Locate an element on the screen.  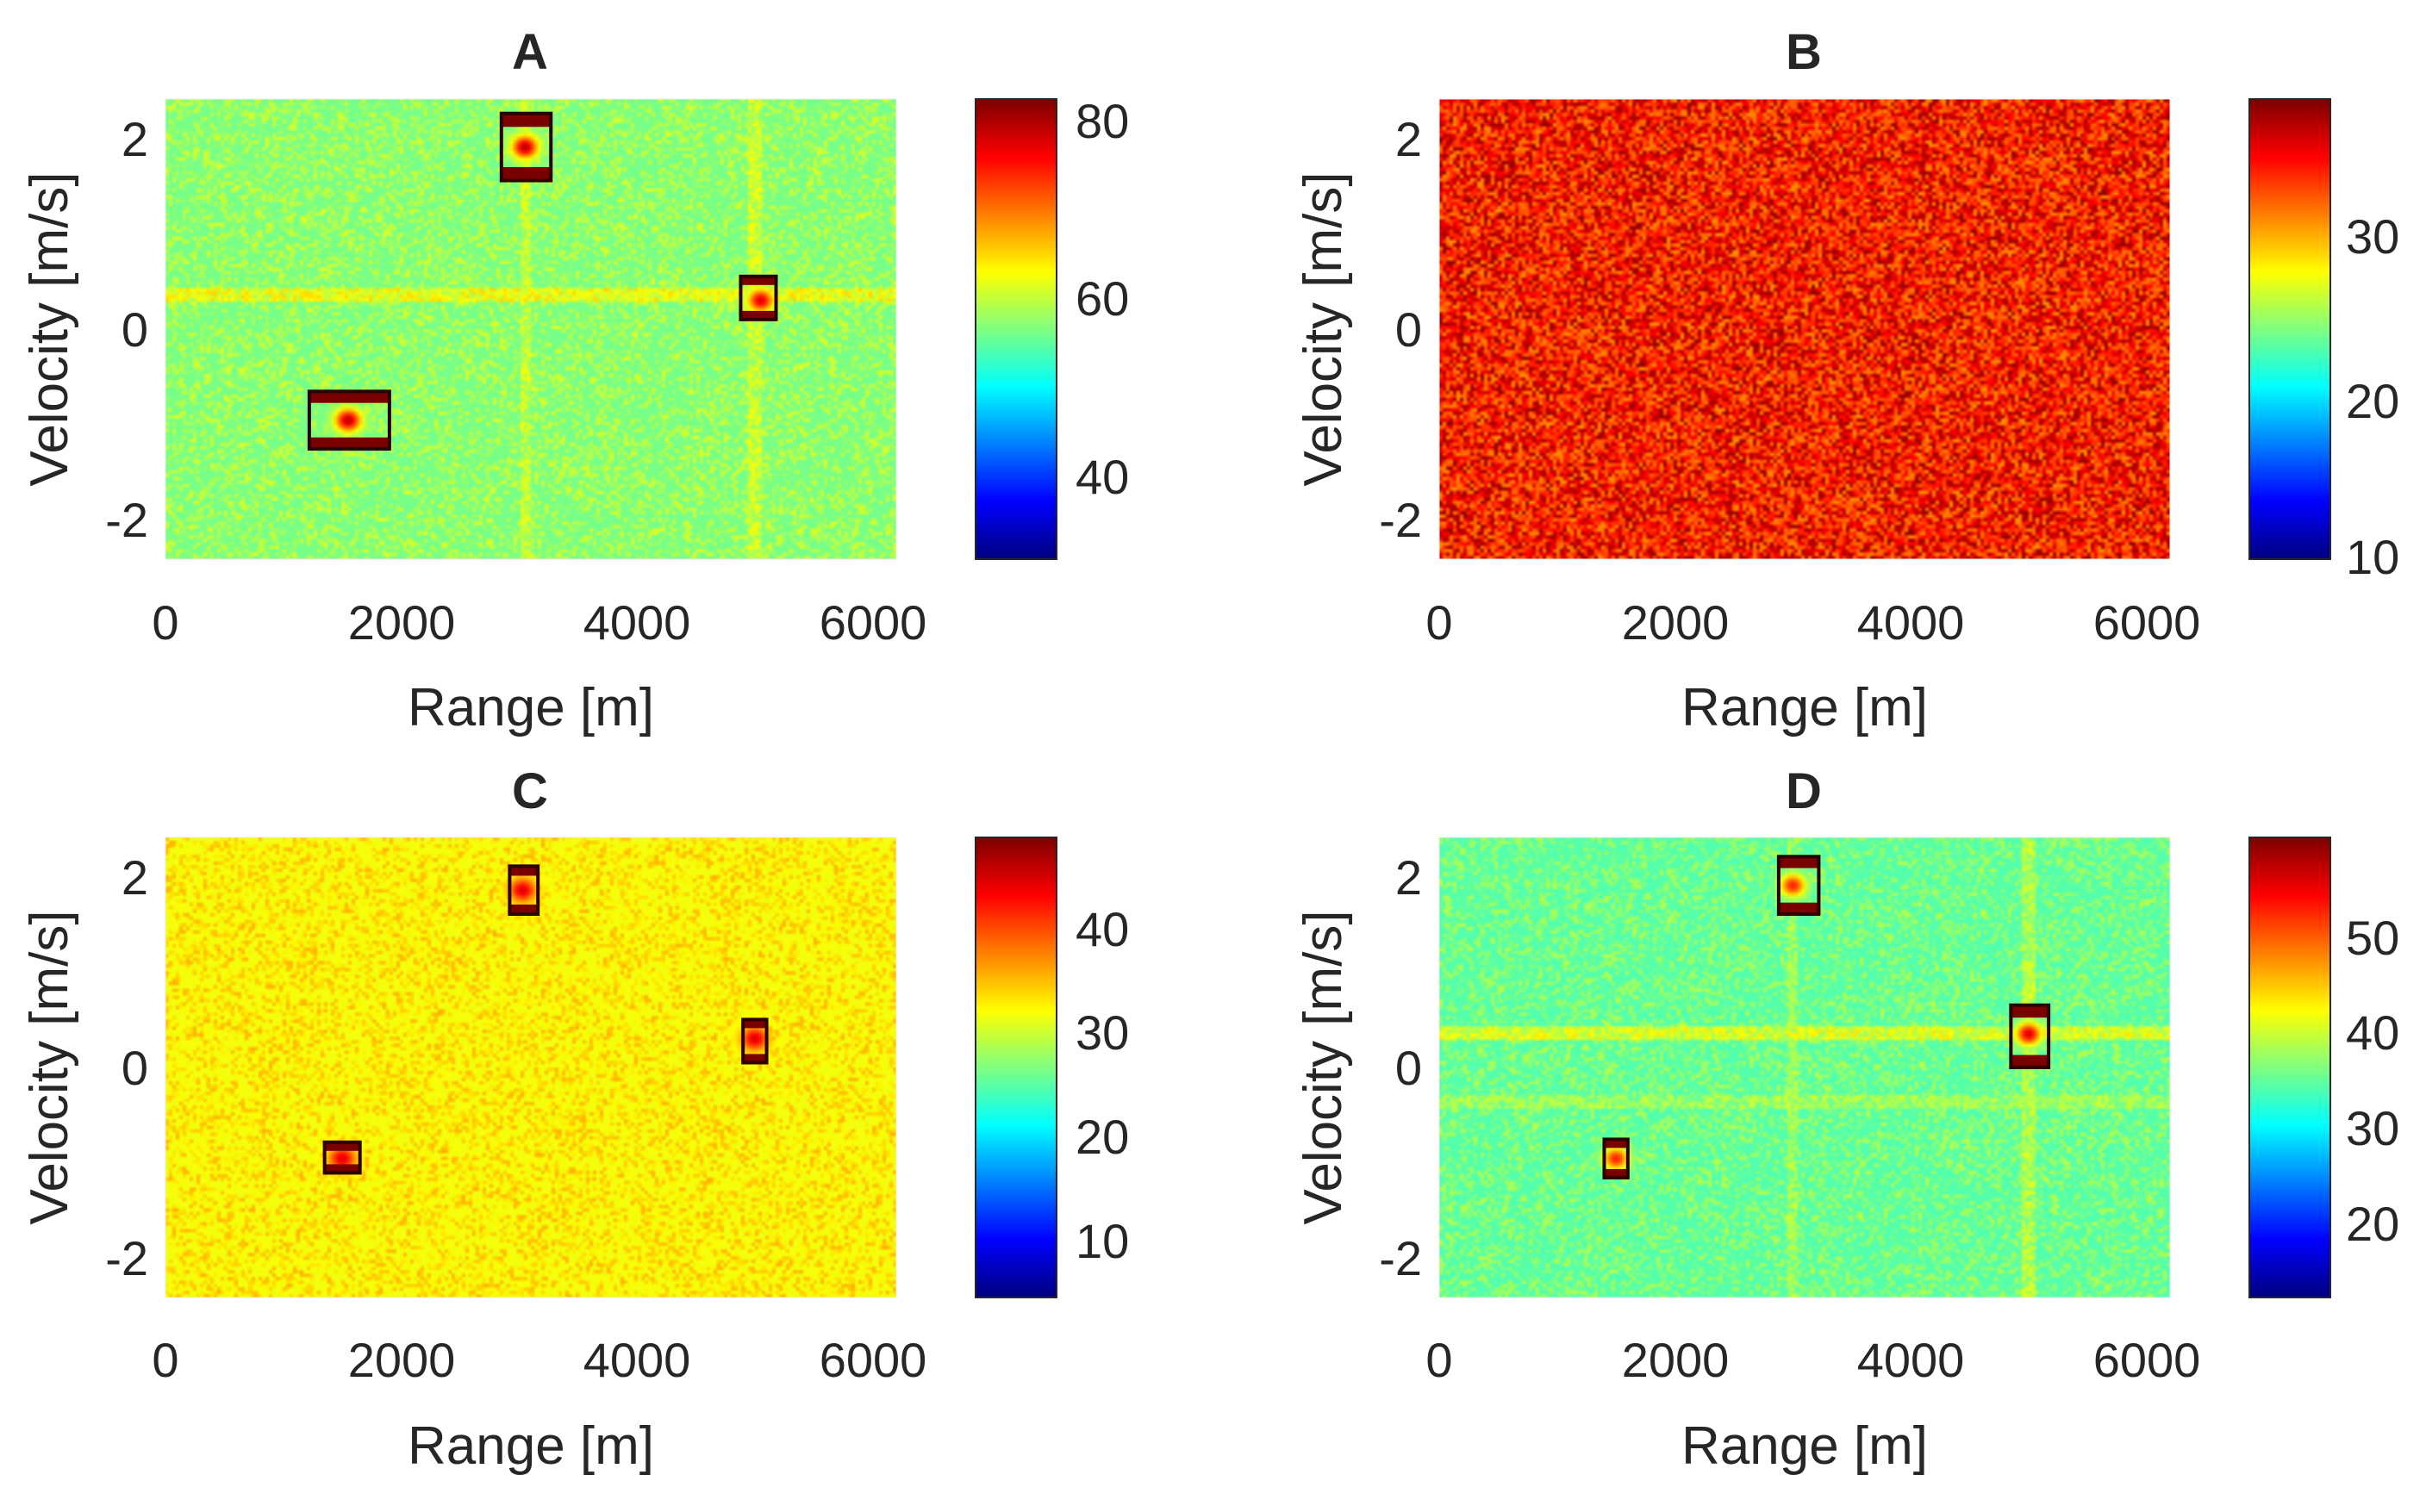
panel-a-title: A is located at coordinates (530, 52).